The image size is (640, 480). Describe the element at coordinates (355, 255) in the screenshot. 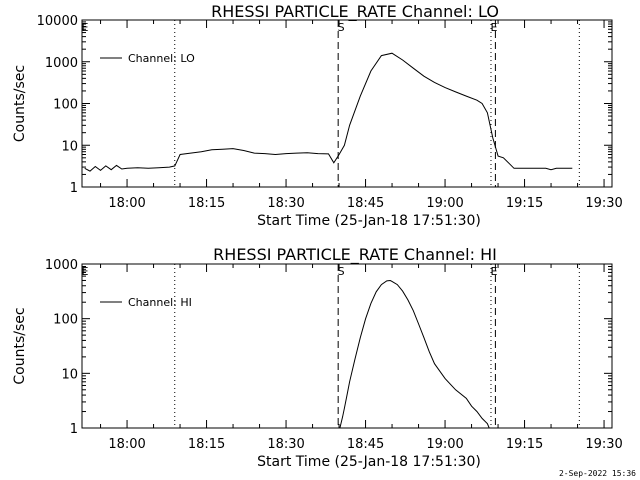

I see `chart-title: RHESSI PARTICLE_RATE Channel: HI` at that location.